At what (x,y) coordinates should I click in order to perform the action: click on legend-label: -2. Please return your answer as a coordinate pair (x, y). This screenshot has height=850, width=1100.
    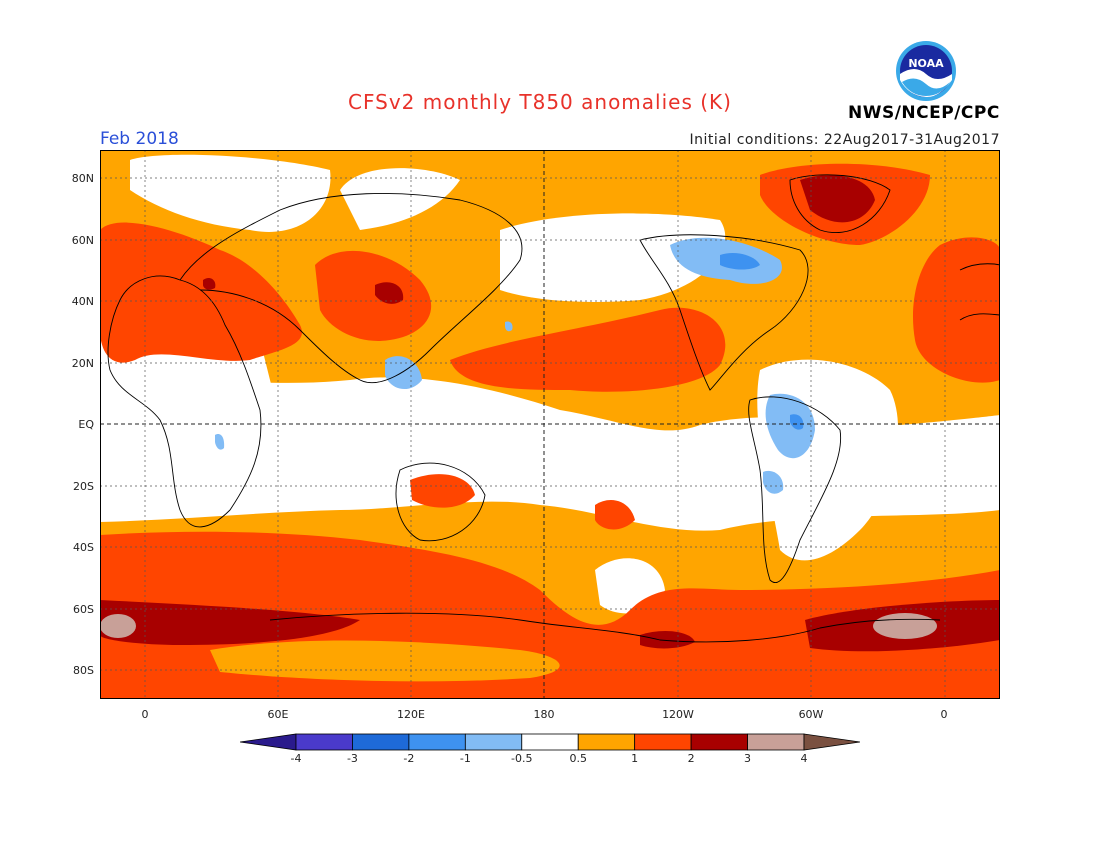
    Looking at the image, I should click on (409, 758).